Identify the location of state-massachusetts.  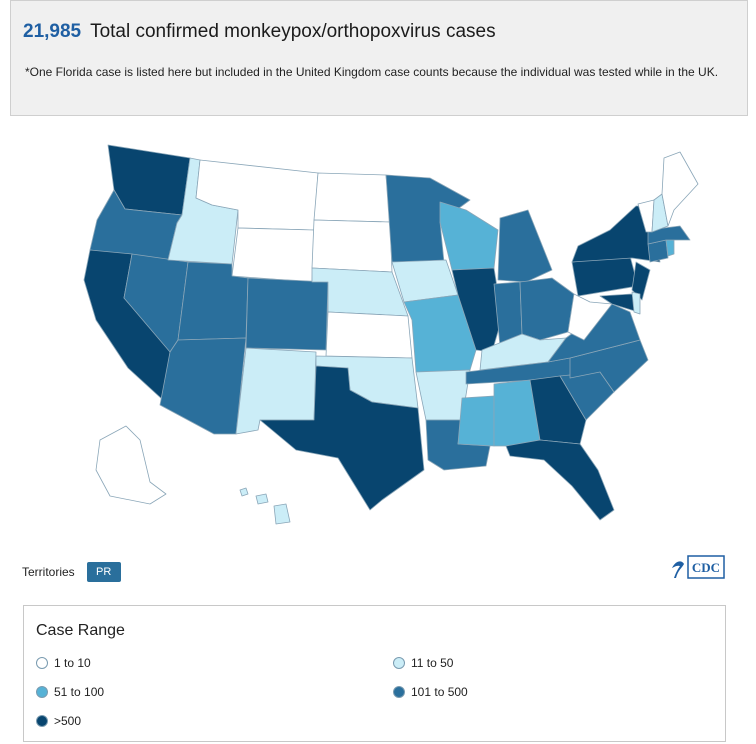
(669, 235).